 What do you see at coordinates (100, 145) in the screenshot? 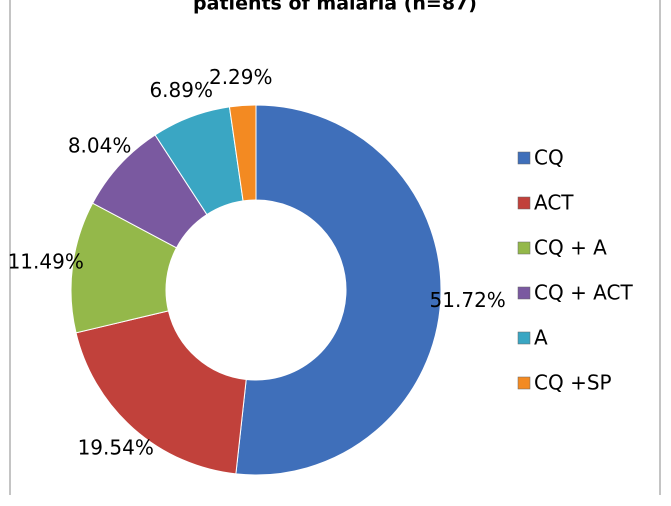
I see `data-label: 8.04%` at bounding box center [100, 145].